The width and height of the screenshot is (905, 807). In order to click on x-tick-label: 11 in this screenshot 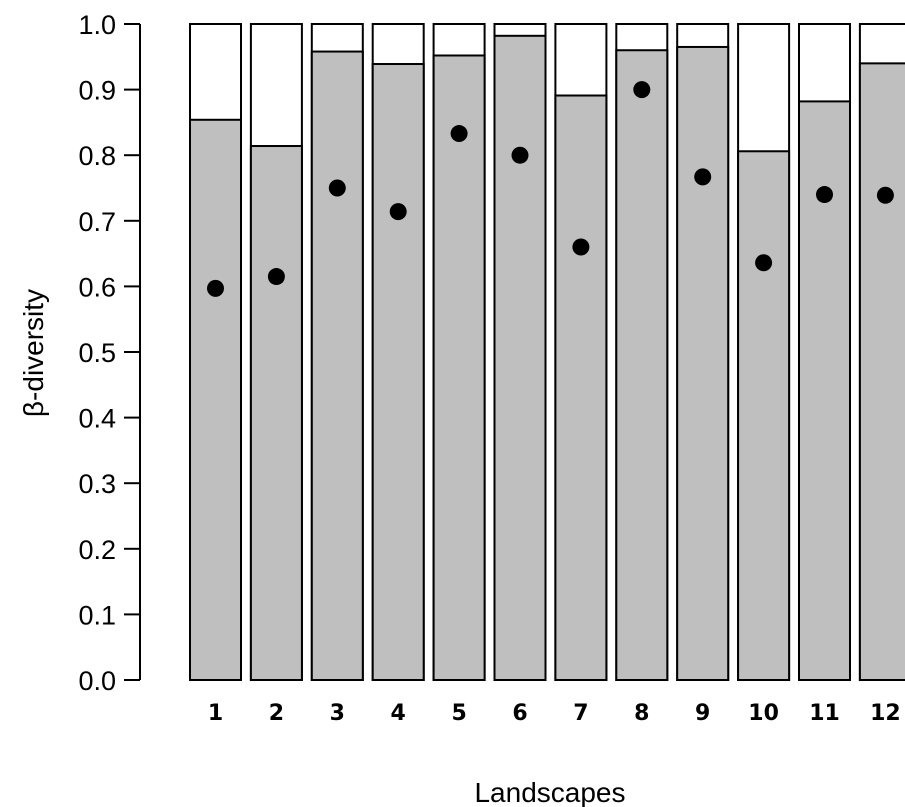, I will do `click(824, 713)`.